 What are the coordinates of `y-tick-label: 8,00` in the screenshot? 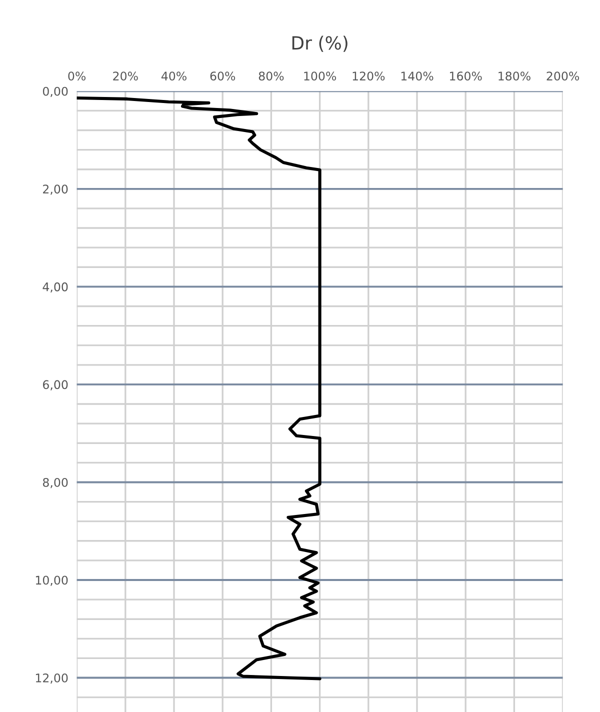 It's located at (55, 483).